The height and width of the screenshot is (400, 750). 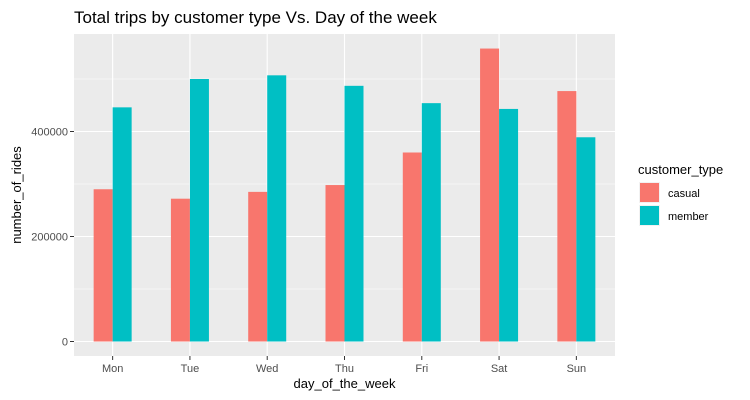 I want to click on x-axis-title: day_of_the_week, so click(x=345, y=383).